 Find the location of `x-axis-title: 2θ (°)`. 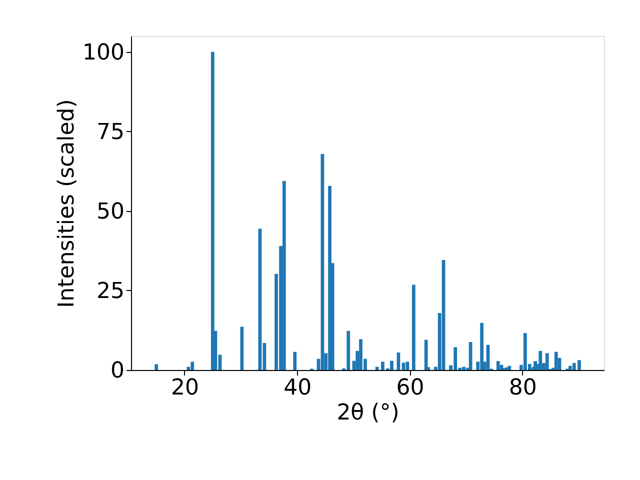

x-axis-title: 2θ (°) is located at coordinates (368, 413).